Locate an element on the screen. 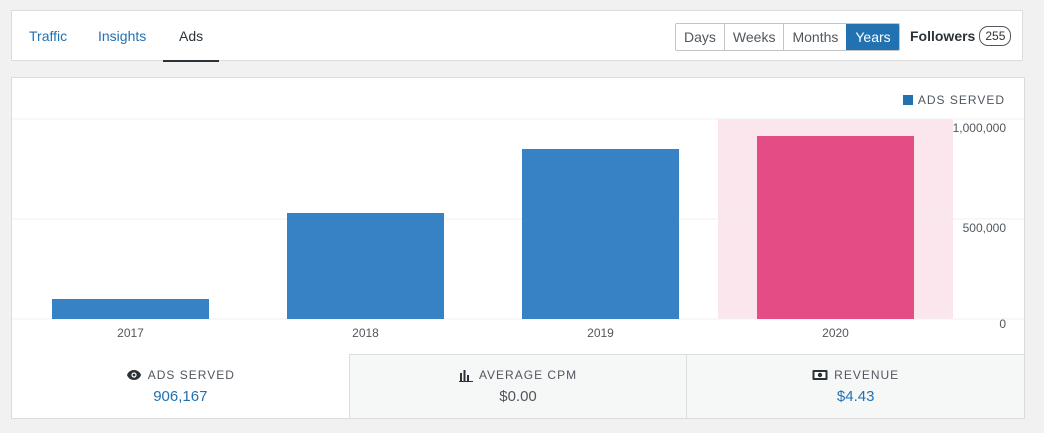 The width and height of the screenshot is (1044, 433). x-tick-label: 2017 is located at coordinates (130, 333).